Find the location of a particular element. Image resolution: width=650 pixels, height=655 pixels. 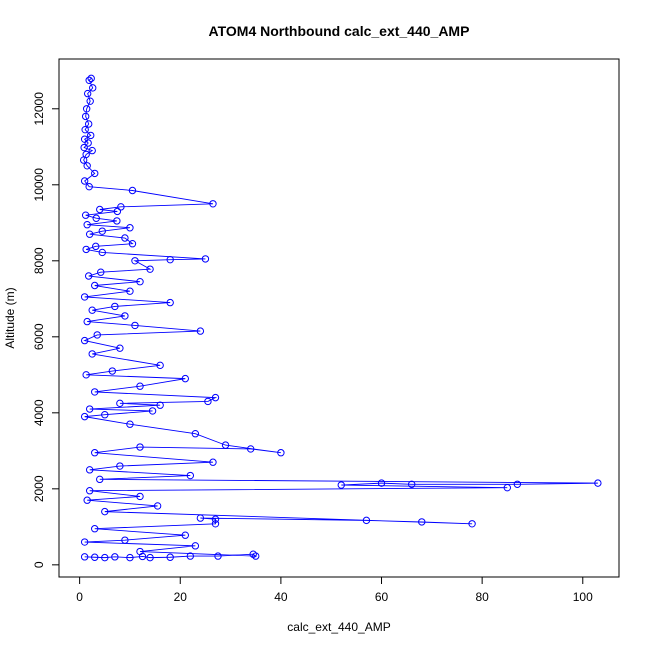

y-axis: 0 2000 4000 6000 8000 10000 12000 is located at coordinates (46, 330).